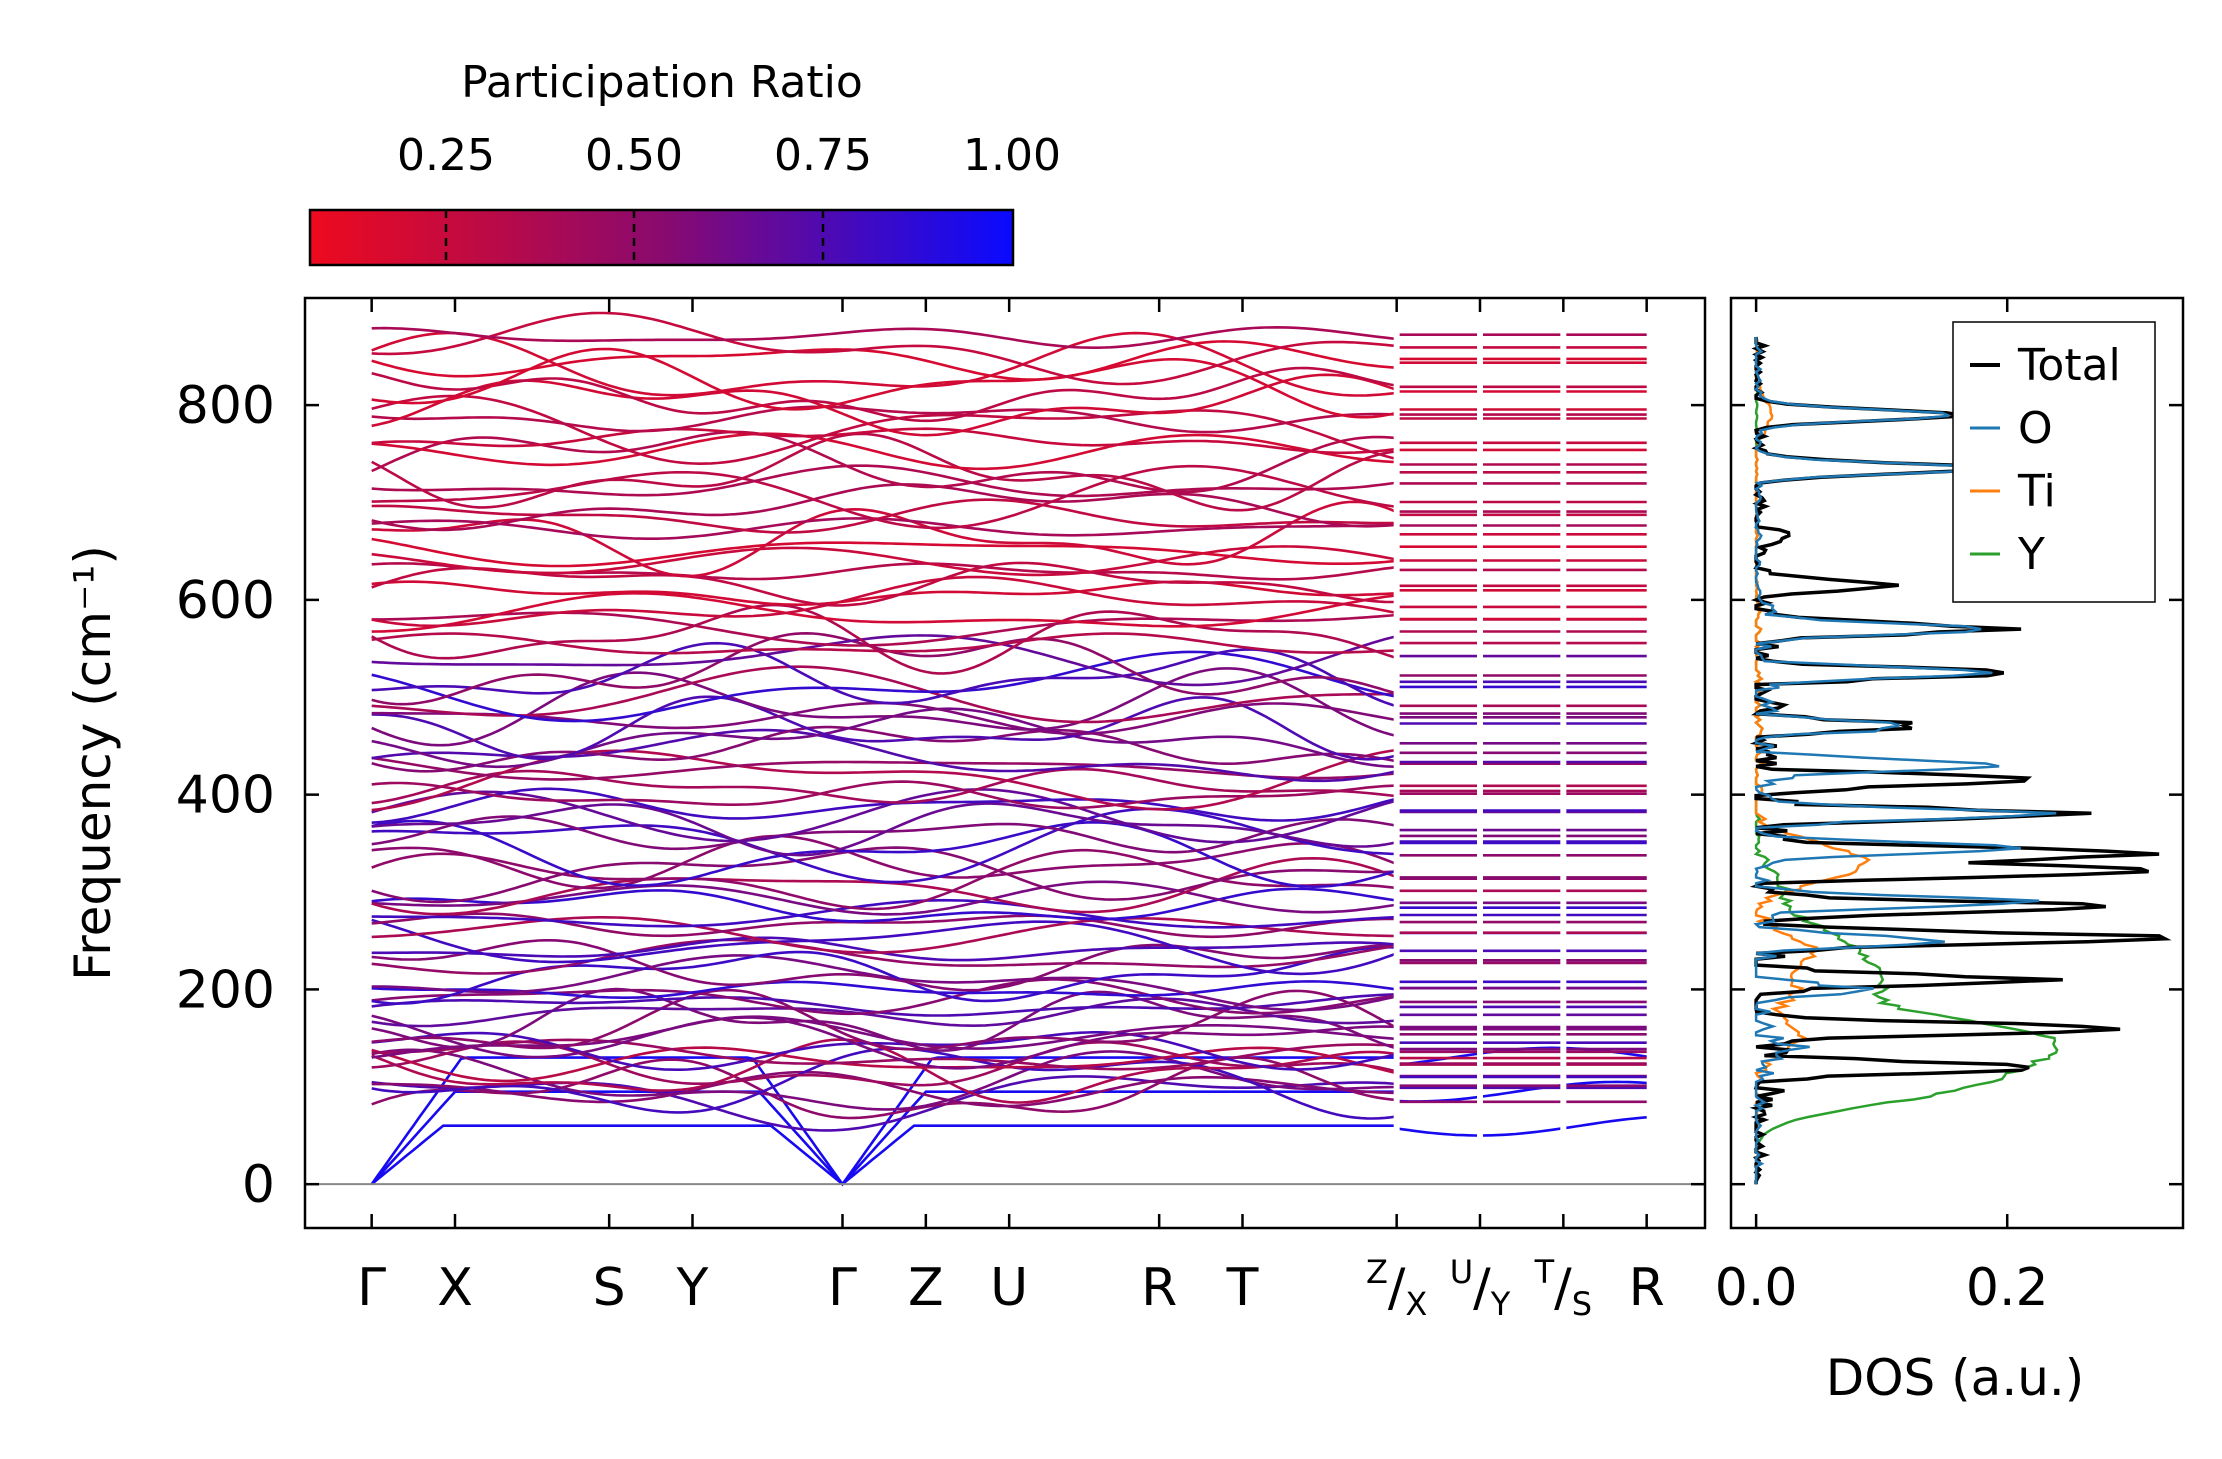 The height and width of the screenshot is (1459, 2222). Describe the element at coordinates (2031, 554) in the screenshot. I see `legend-label-y: Y` at that location.